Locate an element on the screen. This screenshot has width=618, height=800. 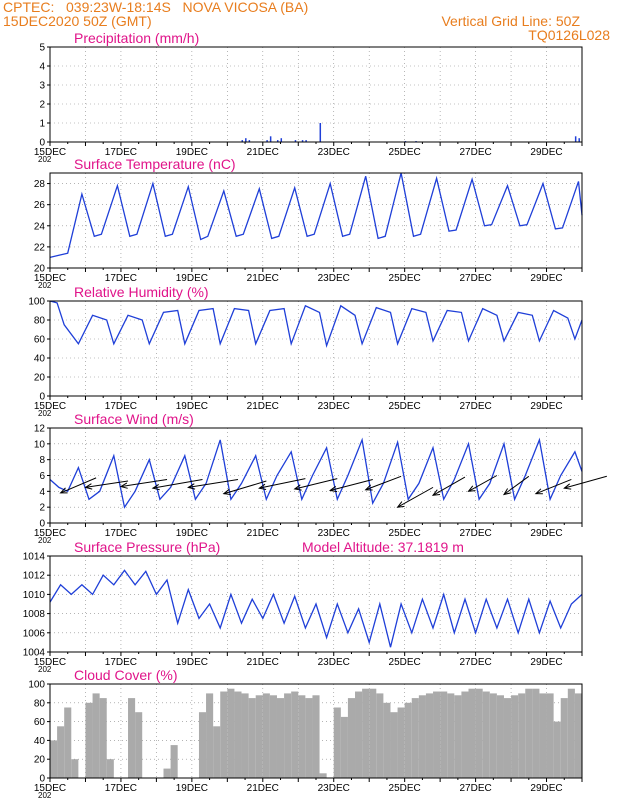
y-tick-label: 28 is located at coordinates (40, 184).